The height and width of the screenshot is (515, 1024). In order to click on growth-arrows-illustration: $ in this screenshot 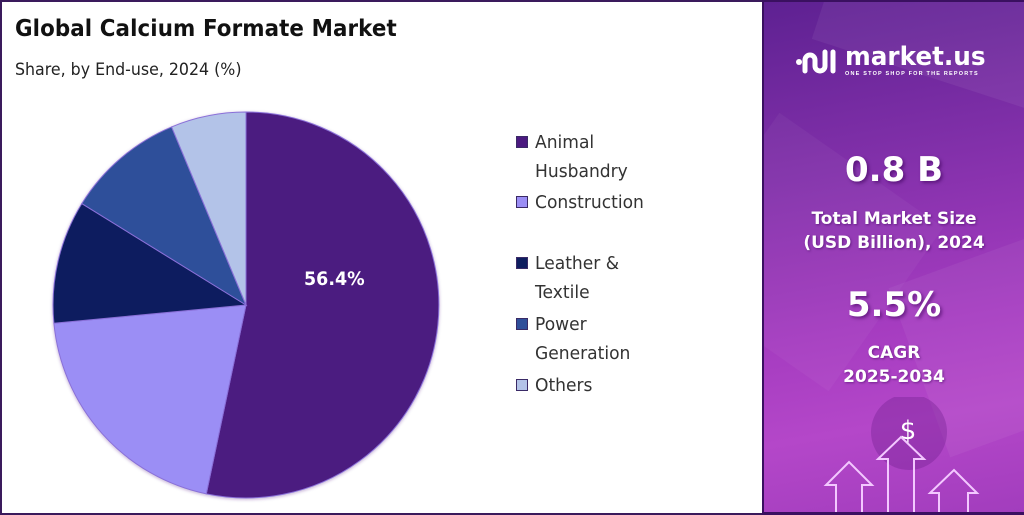, I will do `click(901, 454)`.